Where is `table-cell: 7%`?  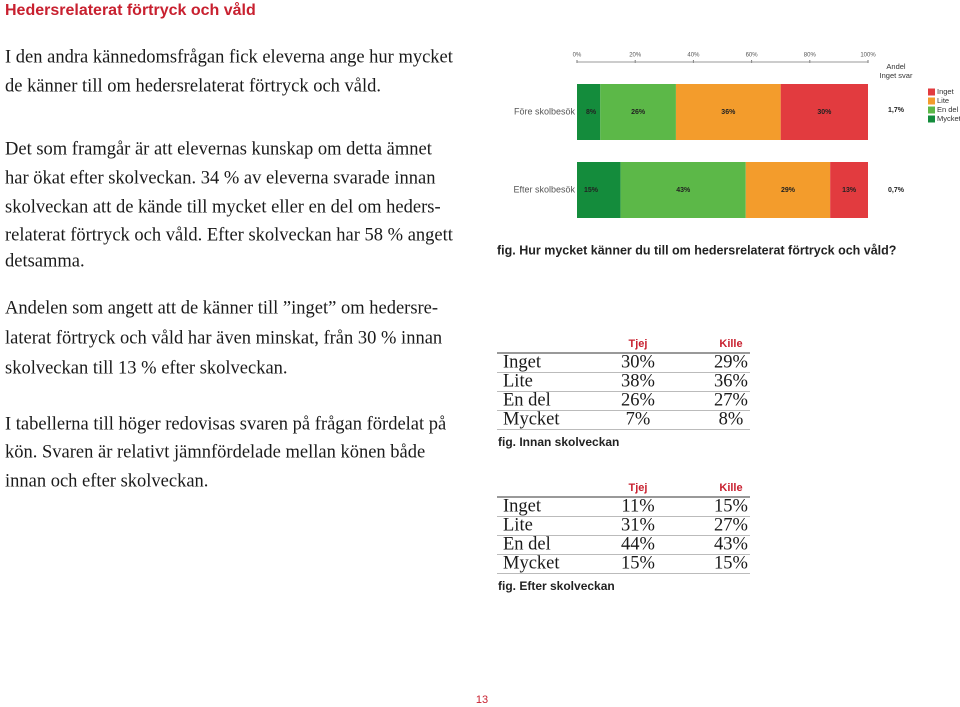 table-cell: 7% is located at coordinates (638, 419).